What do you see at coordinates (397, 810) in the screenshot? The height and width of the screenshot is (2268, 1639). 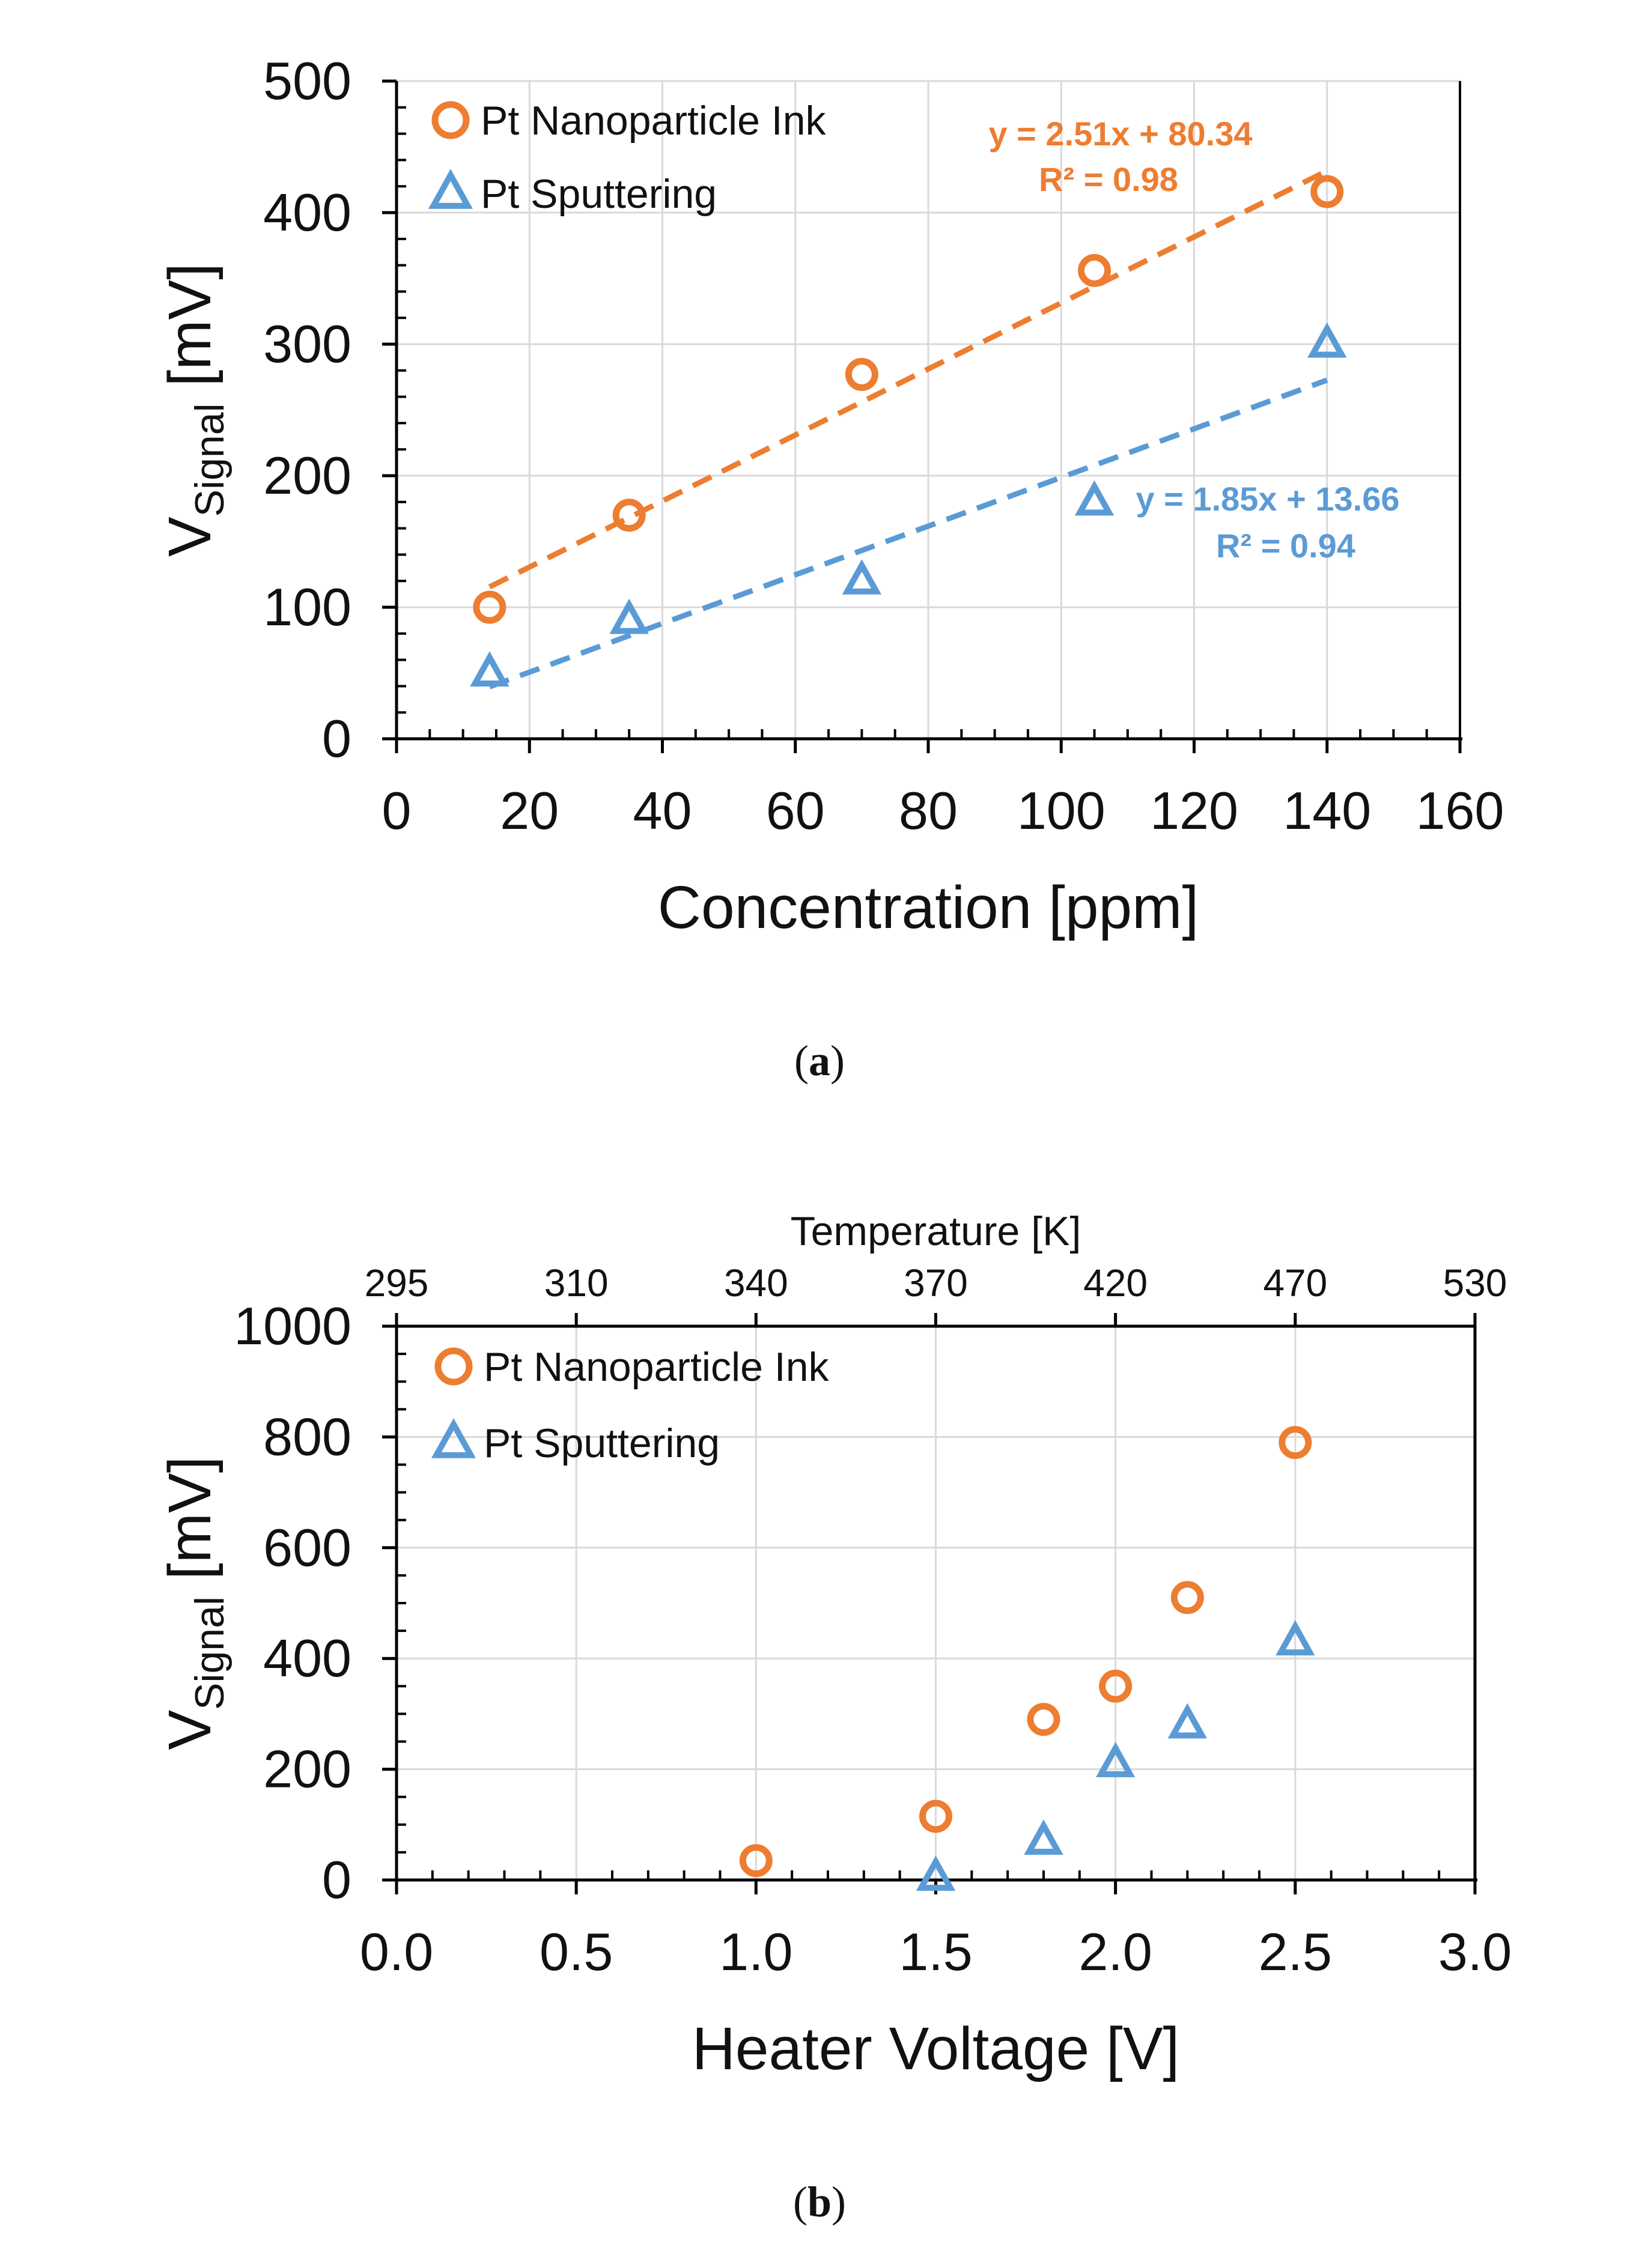 I see `x-tick-label: 0` at bounding box center [397, 810].